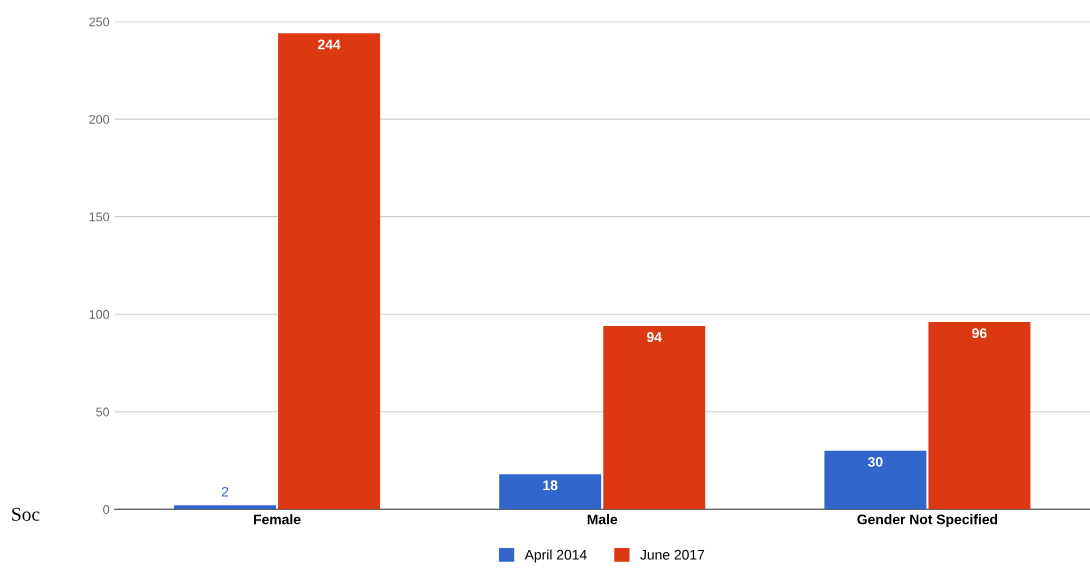 The image size is (1090, 569). Describe the element at coordinates (99, 119) in the screenshot. I see `y-tick-label: 200` at that location.